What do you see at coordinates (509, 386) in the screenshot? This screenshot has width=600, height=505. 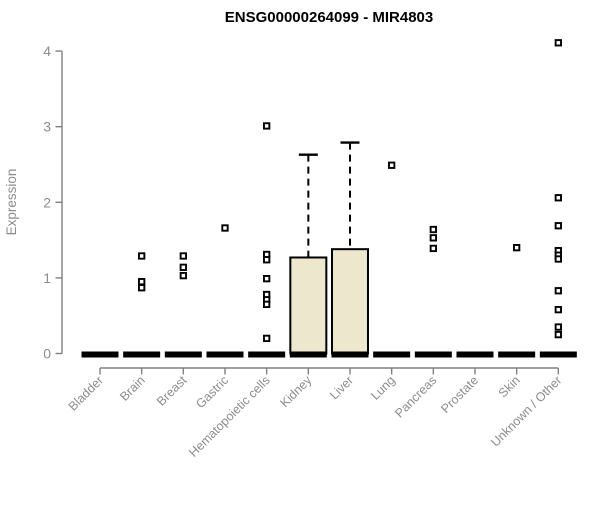 I see `x-tick-label: Skin` at bounding box center [509, 386].